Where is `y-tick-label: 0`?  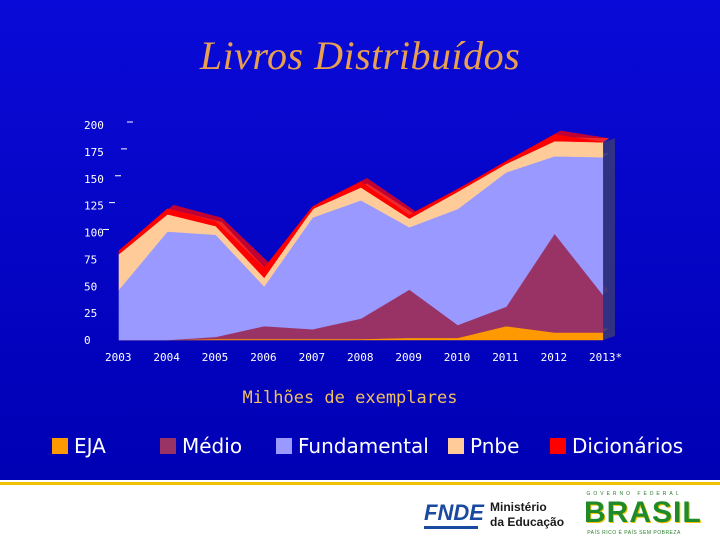
y-tick-label: 0 is located at coordinates (87, 340).